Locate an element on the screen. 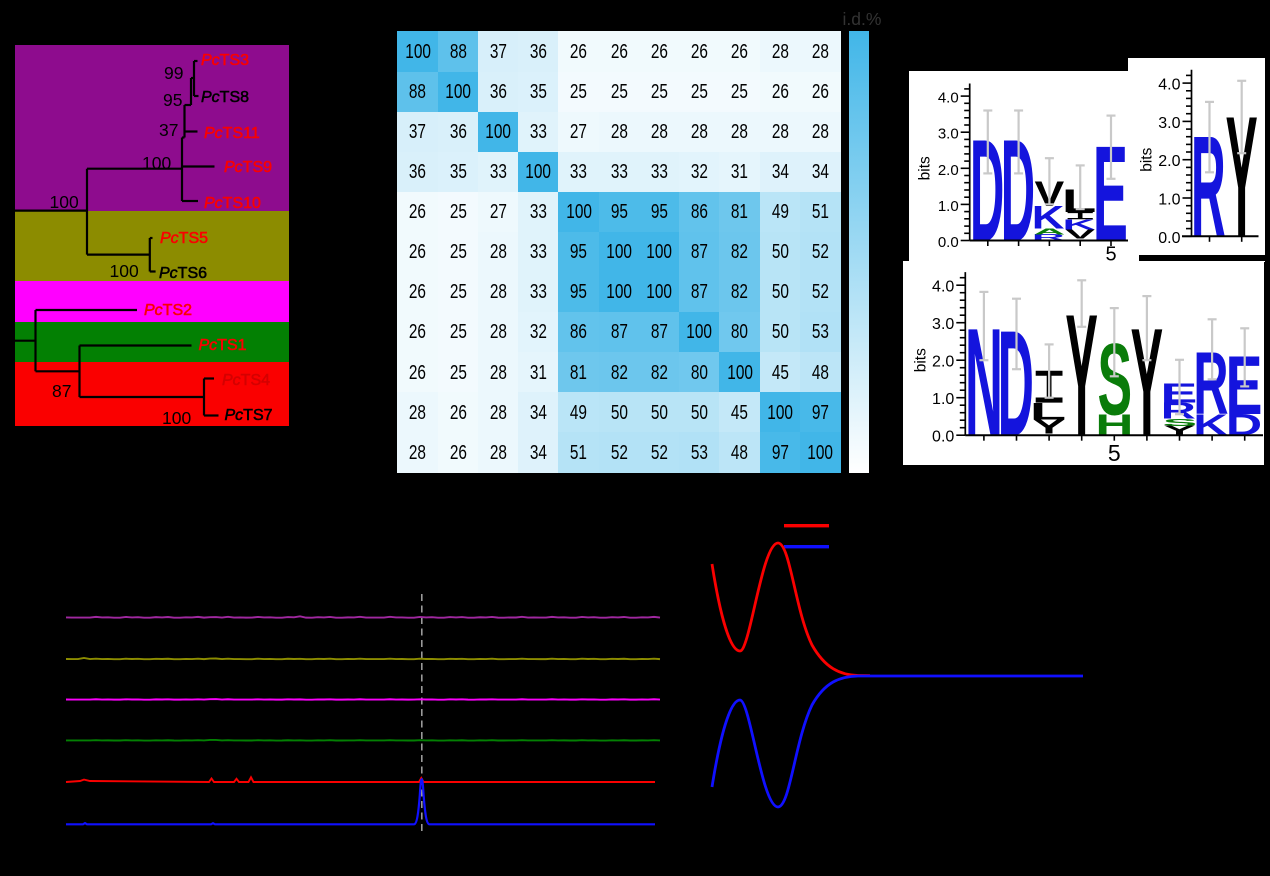 The image size is (1270, 876). svg-text: S is located at coordinates (1180, 422).